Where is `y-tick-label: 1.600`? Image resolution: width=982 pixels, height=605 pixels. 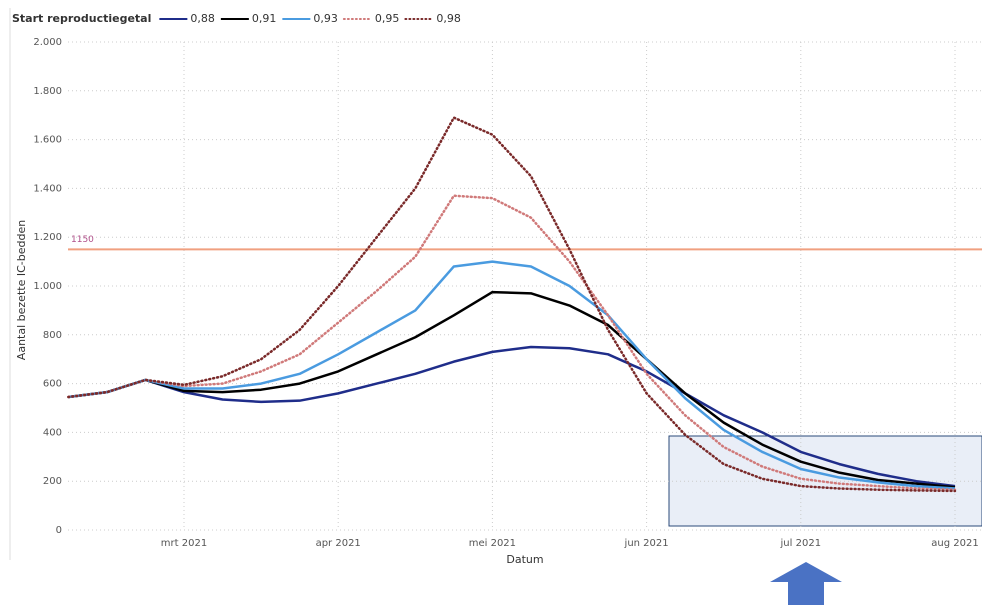
y-tick-label: 1.600 is located at coordinates (47, 140).